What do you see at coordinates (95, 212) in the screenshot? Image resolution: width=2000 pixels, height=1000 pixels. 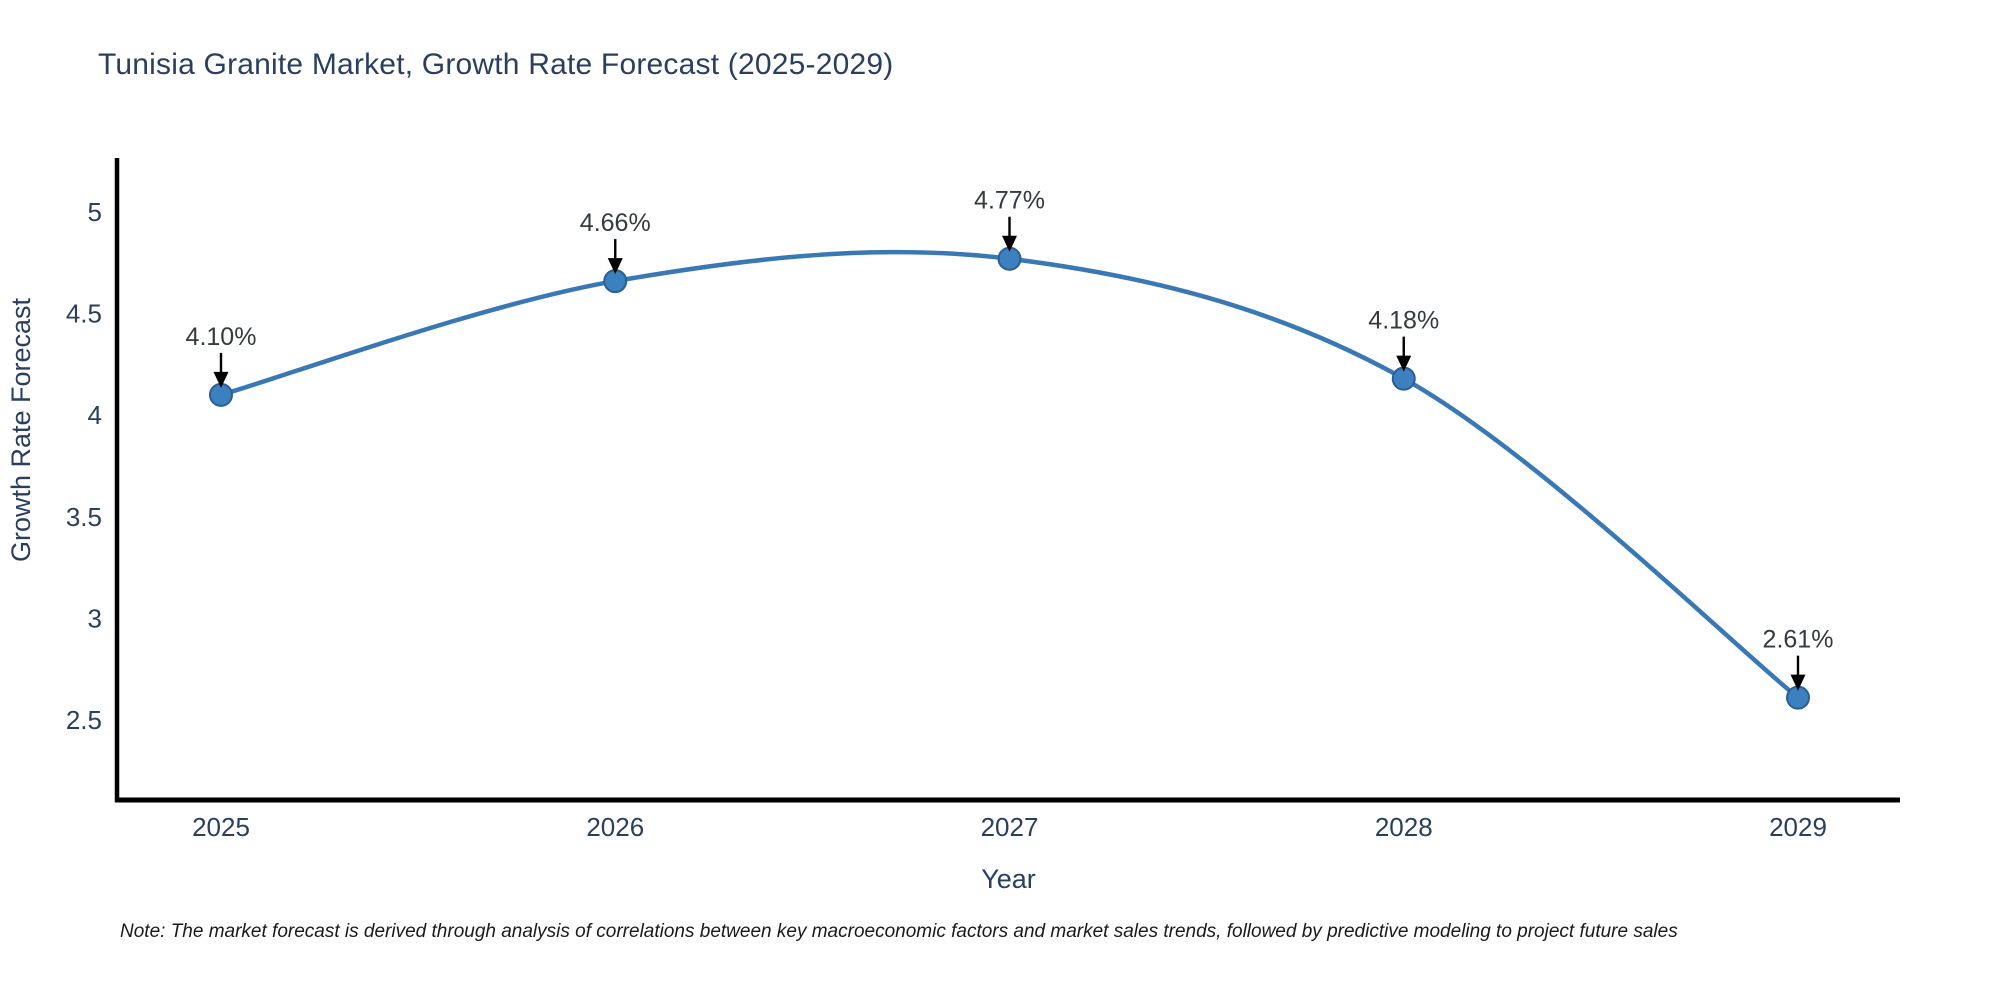 I see `y-axis-tick-label: 5` at bounding box center [95, 212].